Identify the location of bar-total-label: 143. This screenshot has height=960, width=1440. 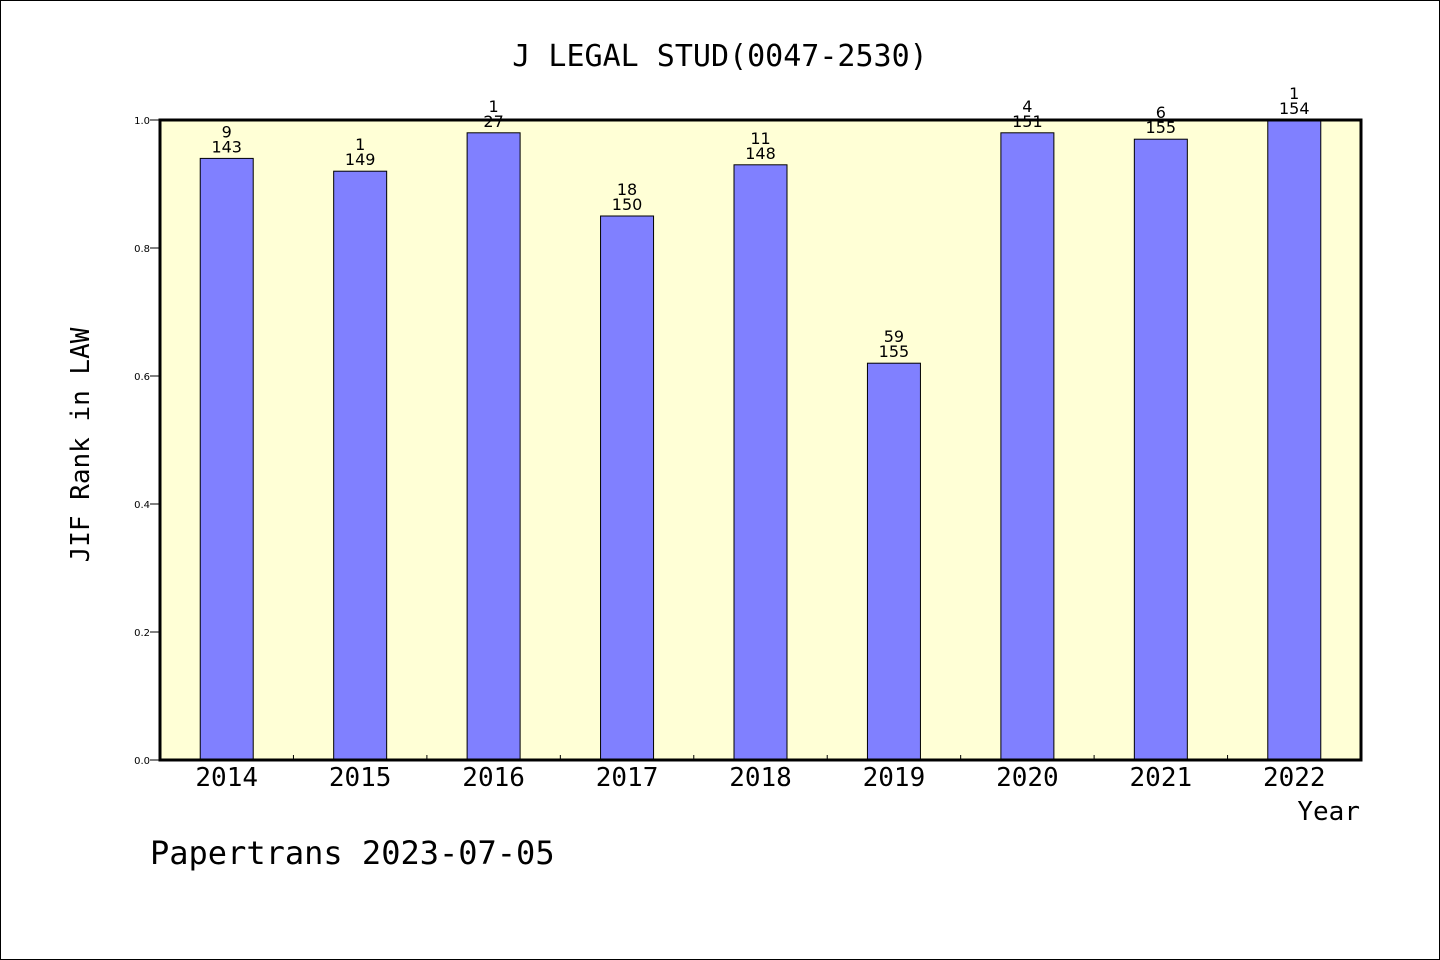
(226, 146).